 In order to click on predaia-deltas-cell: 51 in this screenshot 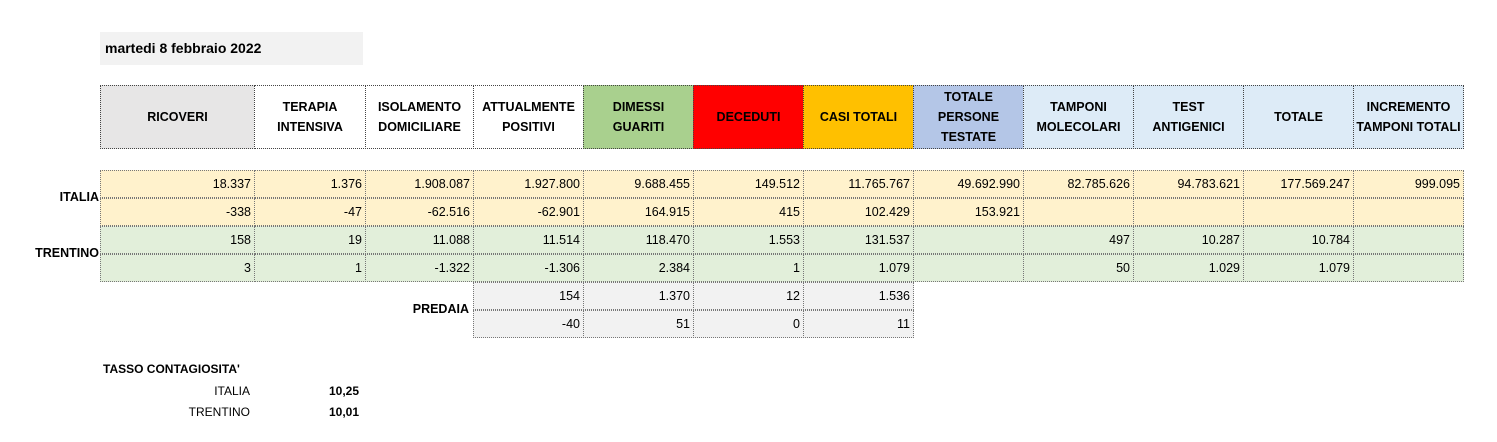, I will do `click(638, 324)`.